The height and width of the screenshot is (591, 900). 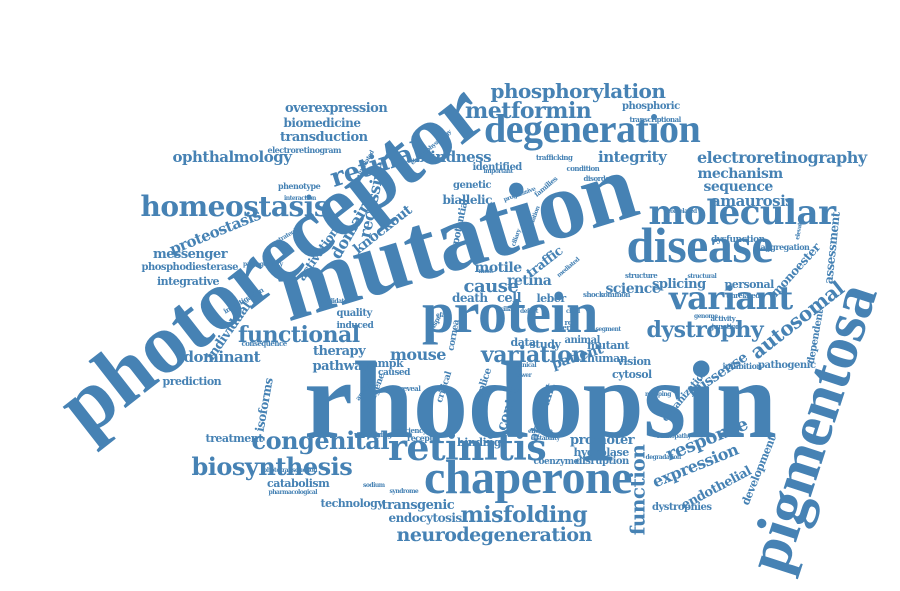 What do you see at coordinates (320, 440) in the screenshot?
I see `word-congenital: congenital` at bounding box center [320, 440].